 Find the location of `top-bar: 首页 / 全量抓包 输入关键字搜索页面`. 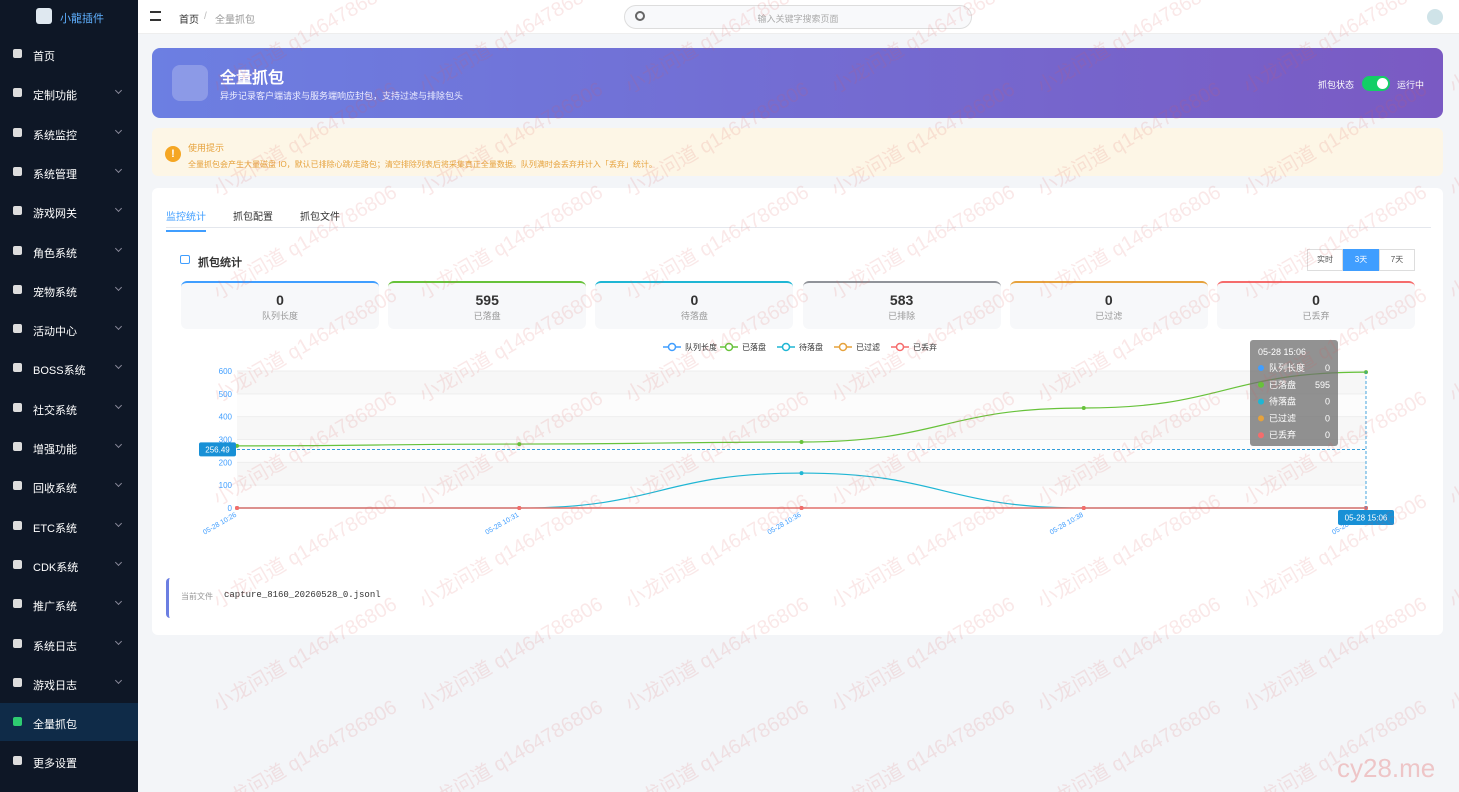

top-bar: 首页 / 全量抓包 输入关键字搜索页面 is located at coordinates (798, 17).